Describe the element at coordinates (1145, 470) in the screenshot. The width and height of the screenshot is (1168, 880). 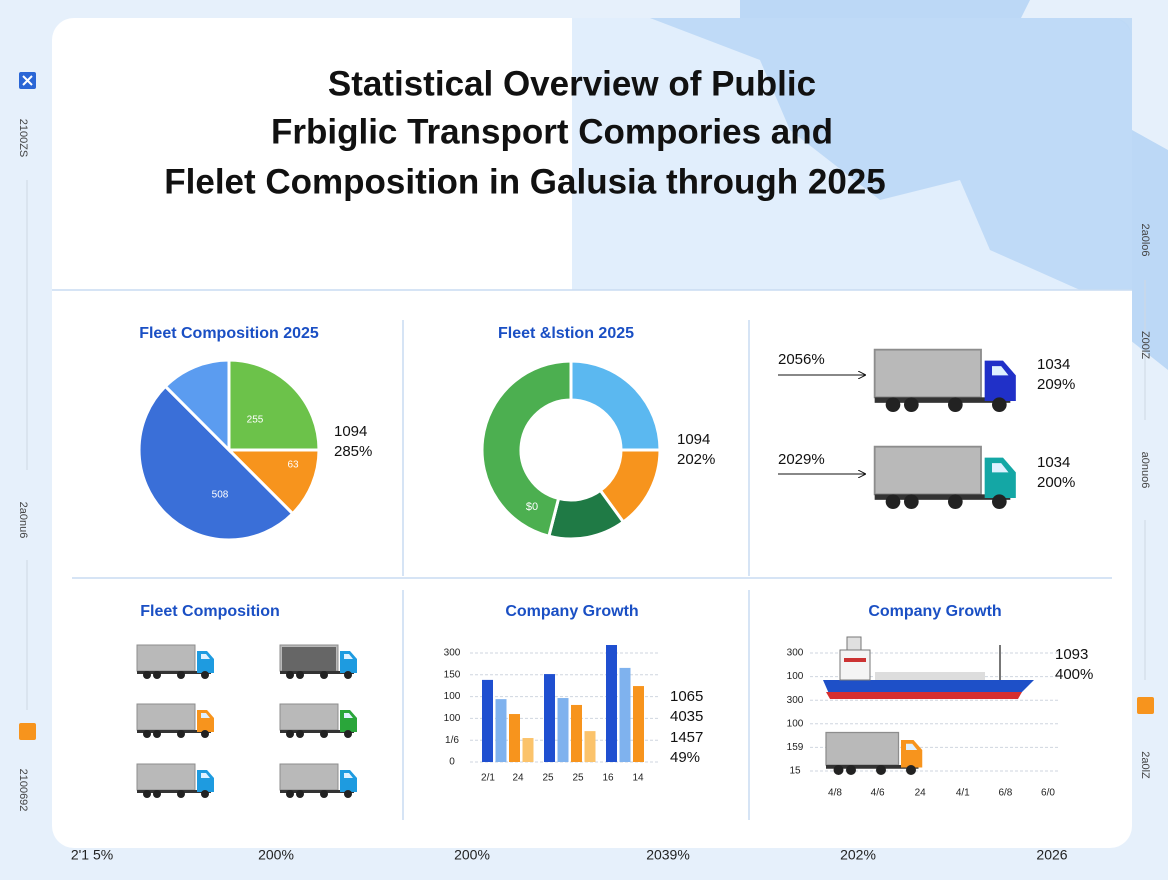
I see `rail-label: a0nuo6` at that location.